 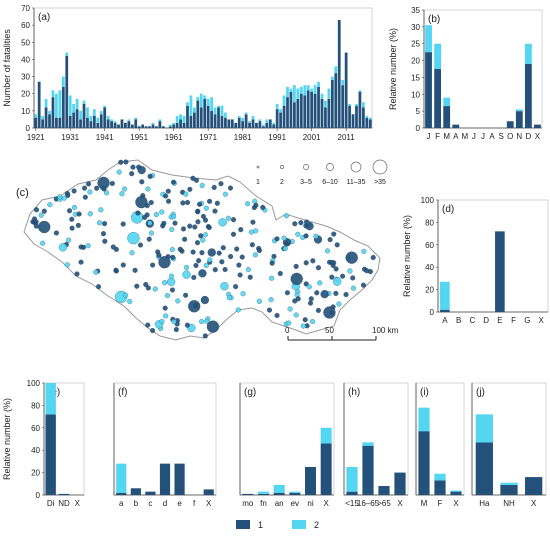 What do you see at coordinates (393, 69) in the screenshot?
I see `panel-b-ylabel: Relative number (%)` at bounding box center [393, 69].